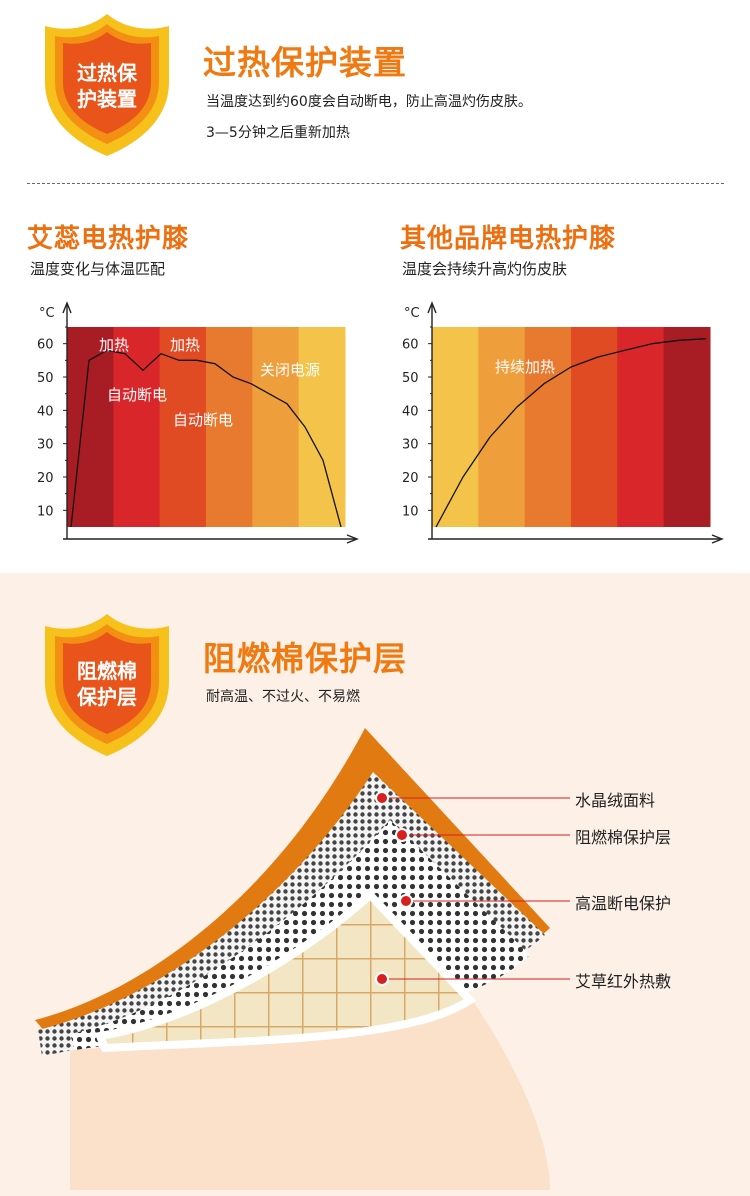  Describe the element at coordinates (278, 133) in the screenshot. I see `overheat-desc-line2: 3—5分钟之后重新加热` at that location.